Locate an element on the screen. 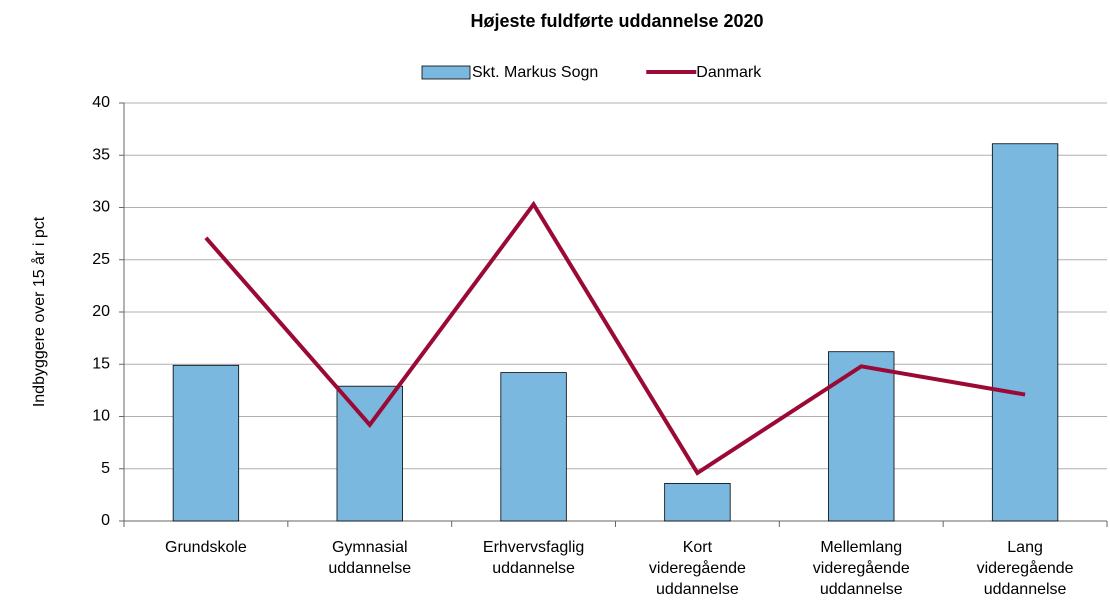  chart-title: Højeste fuldførte uddannelse 2020 is located at coordinates (616, 21).